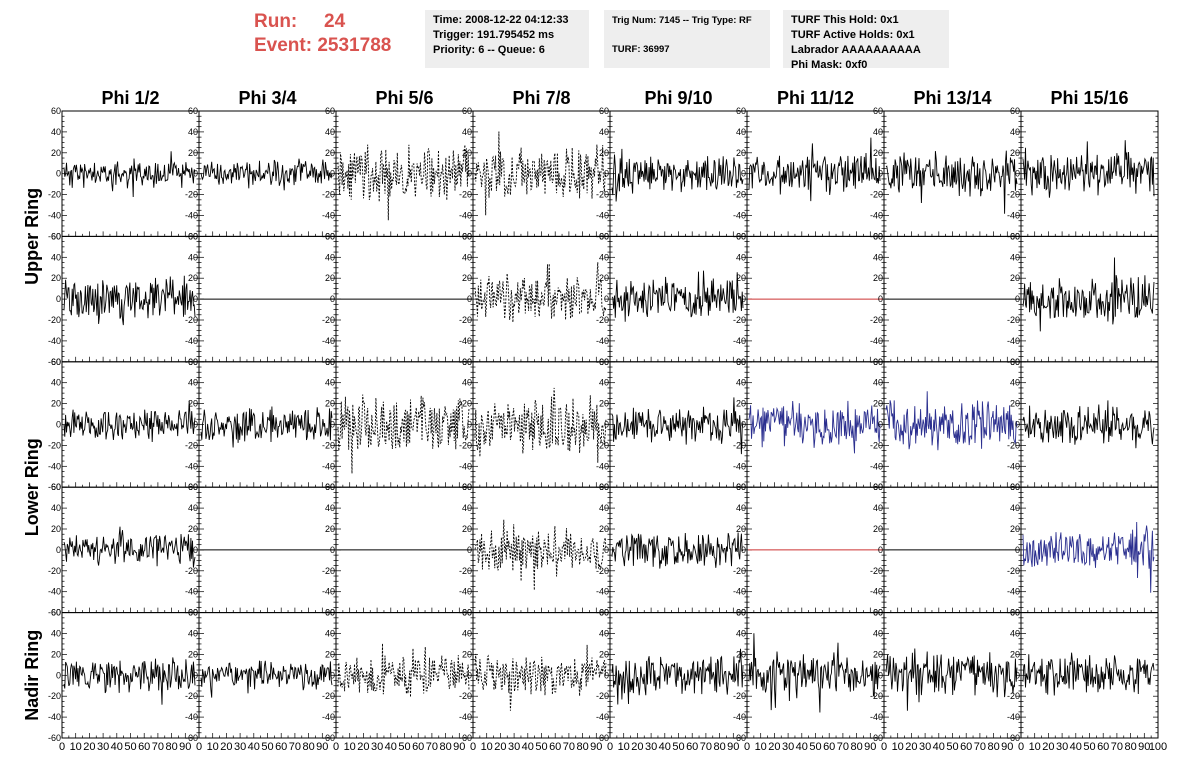 The image size is (1196, 772). What do you see at coordinates (682, 20) in the screenshot?
I see `trig-num-text: Trig Num: 7145 -- Trig Type: RF` at bounding box center [682, 20].